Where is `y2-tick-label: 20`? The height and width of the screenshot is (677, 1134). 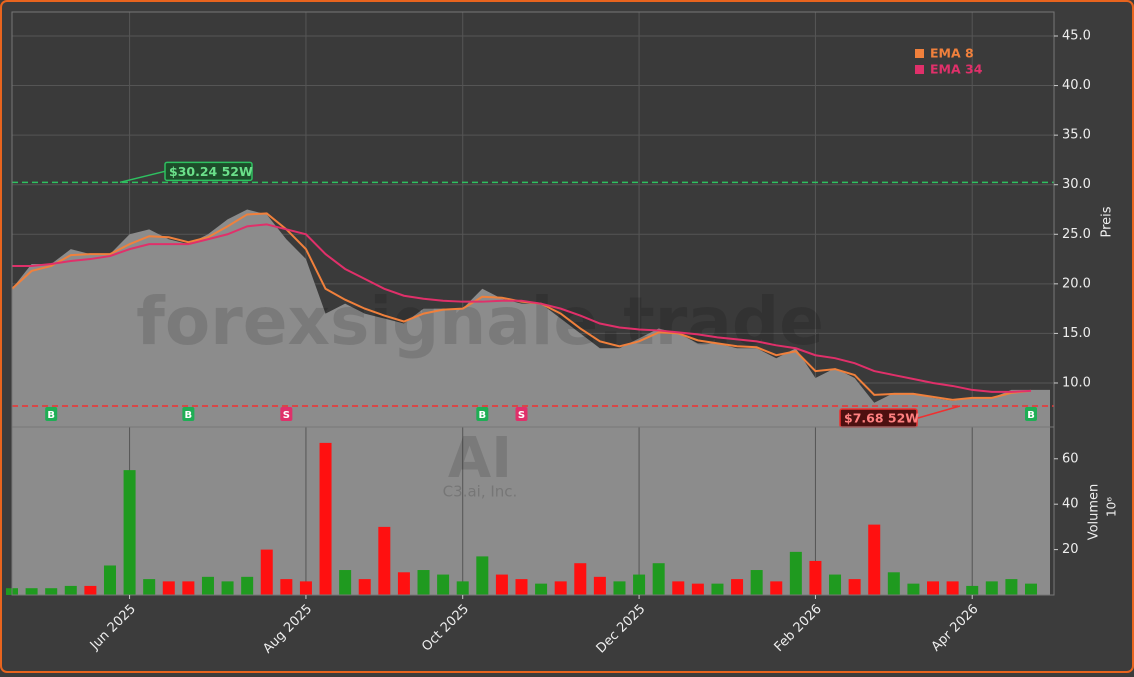 y2-tick-label: 20 is located at coordinates (1070, 549).